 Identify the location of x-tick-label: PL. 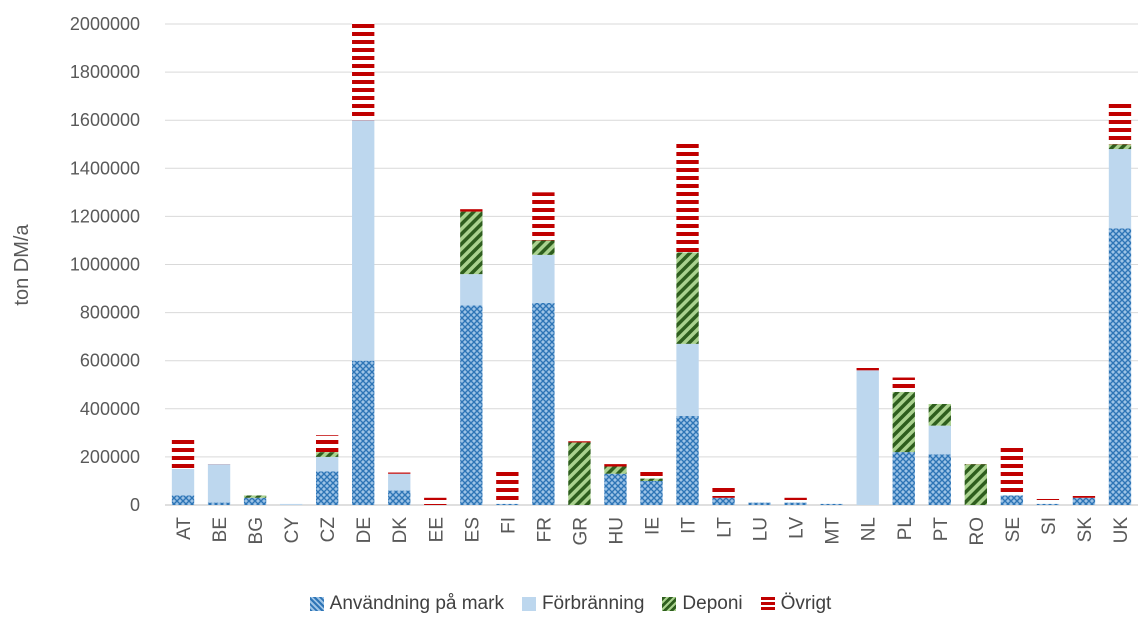
(905, 528).